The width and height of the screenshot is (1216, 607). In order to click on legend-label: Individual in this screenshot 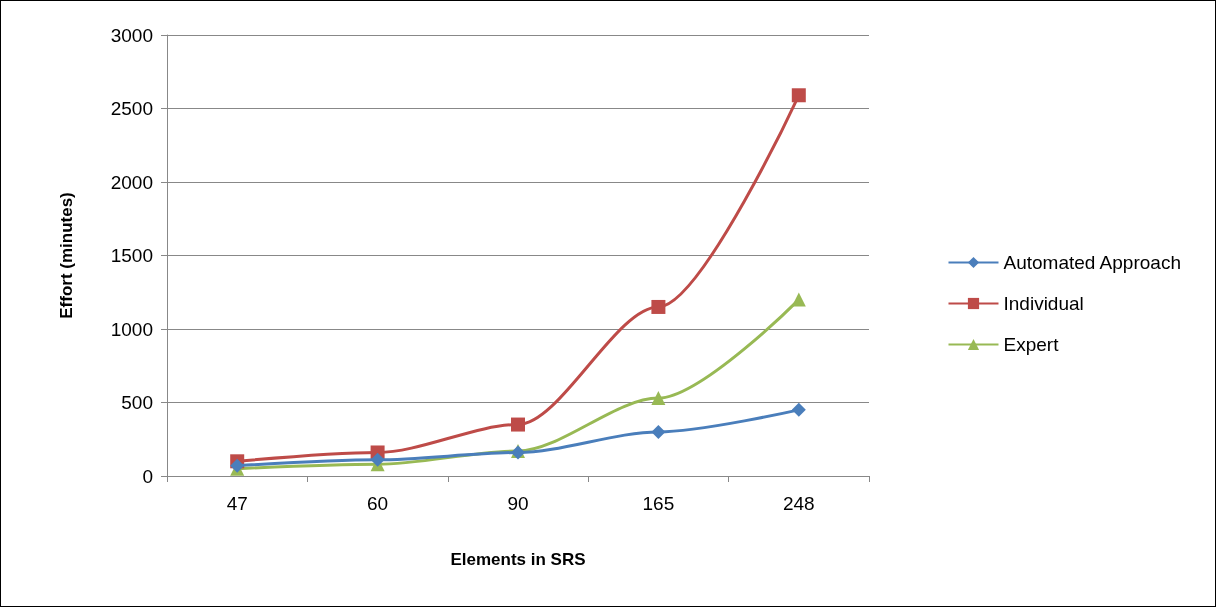, I will do `click(1043, 303)`.